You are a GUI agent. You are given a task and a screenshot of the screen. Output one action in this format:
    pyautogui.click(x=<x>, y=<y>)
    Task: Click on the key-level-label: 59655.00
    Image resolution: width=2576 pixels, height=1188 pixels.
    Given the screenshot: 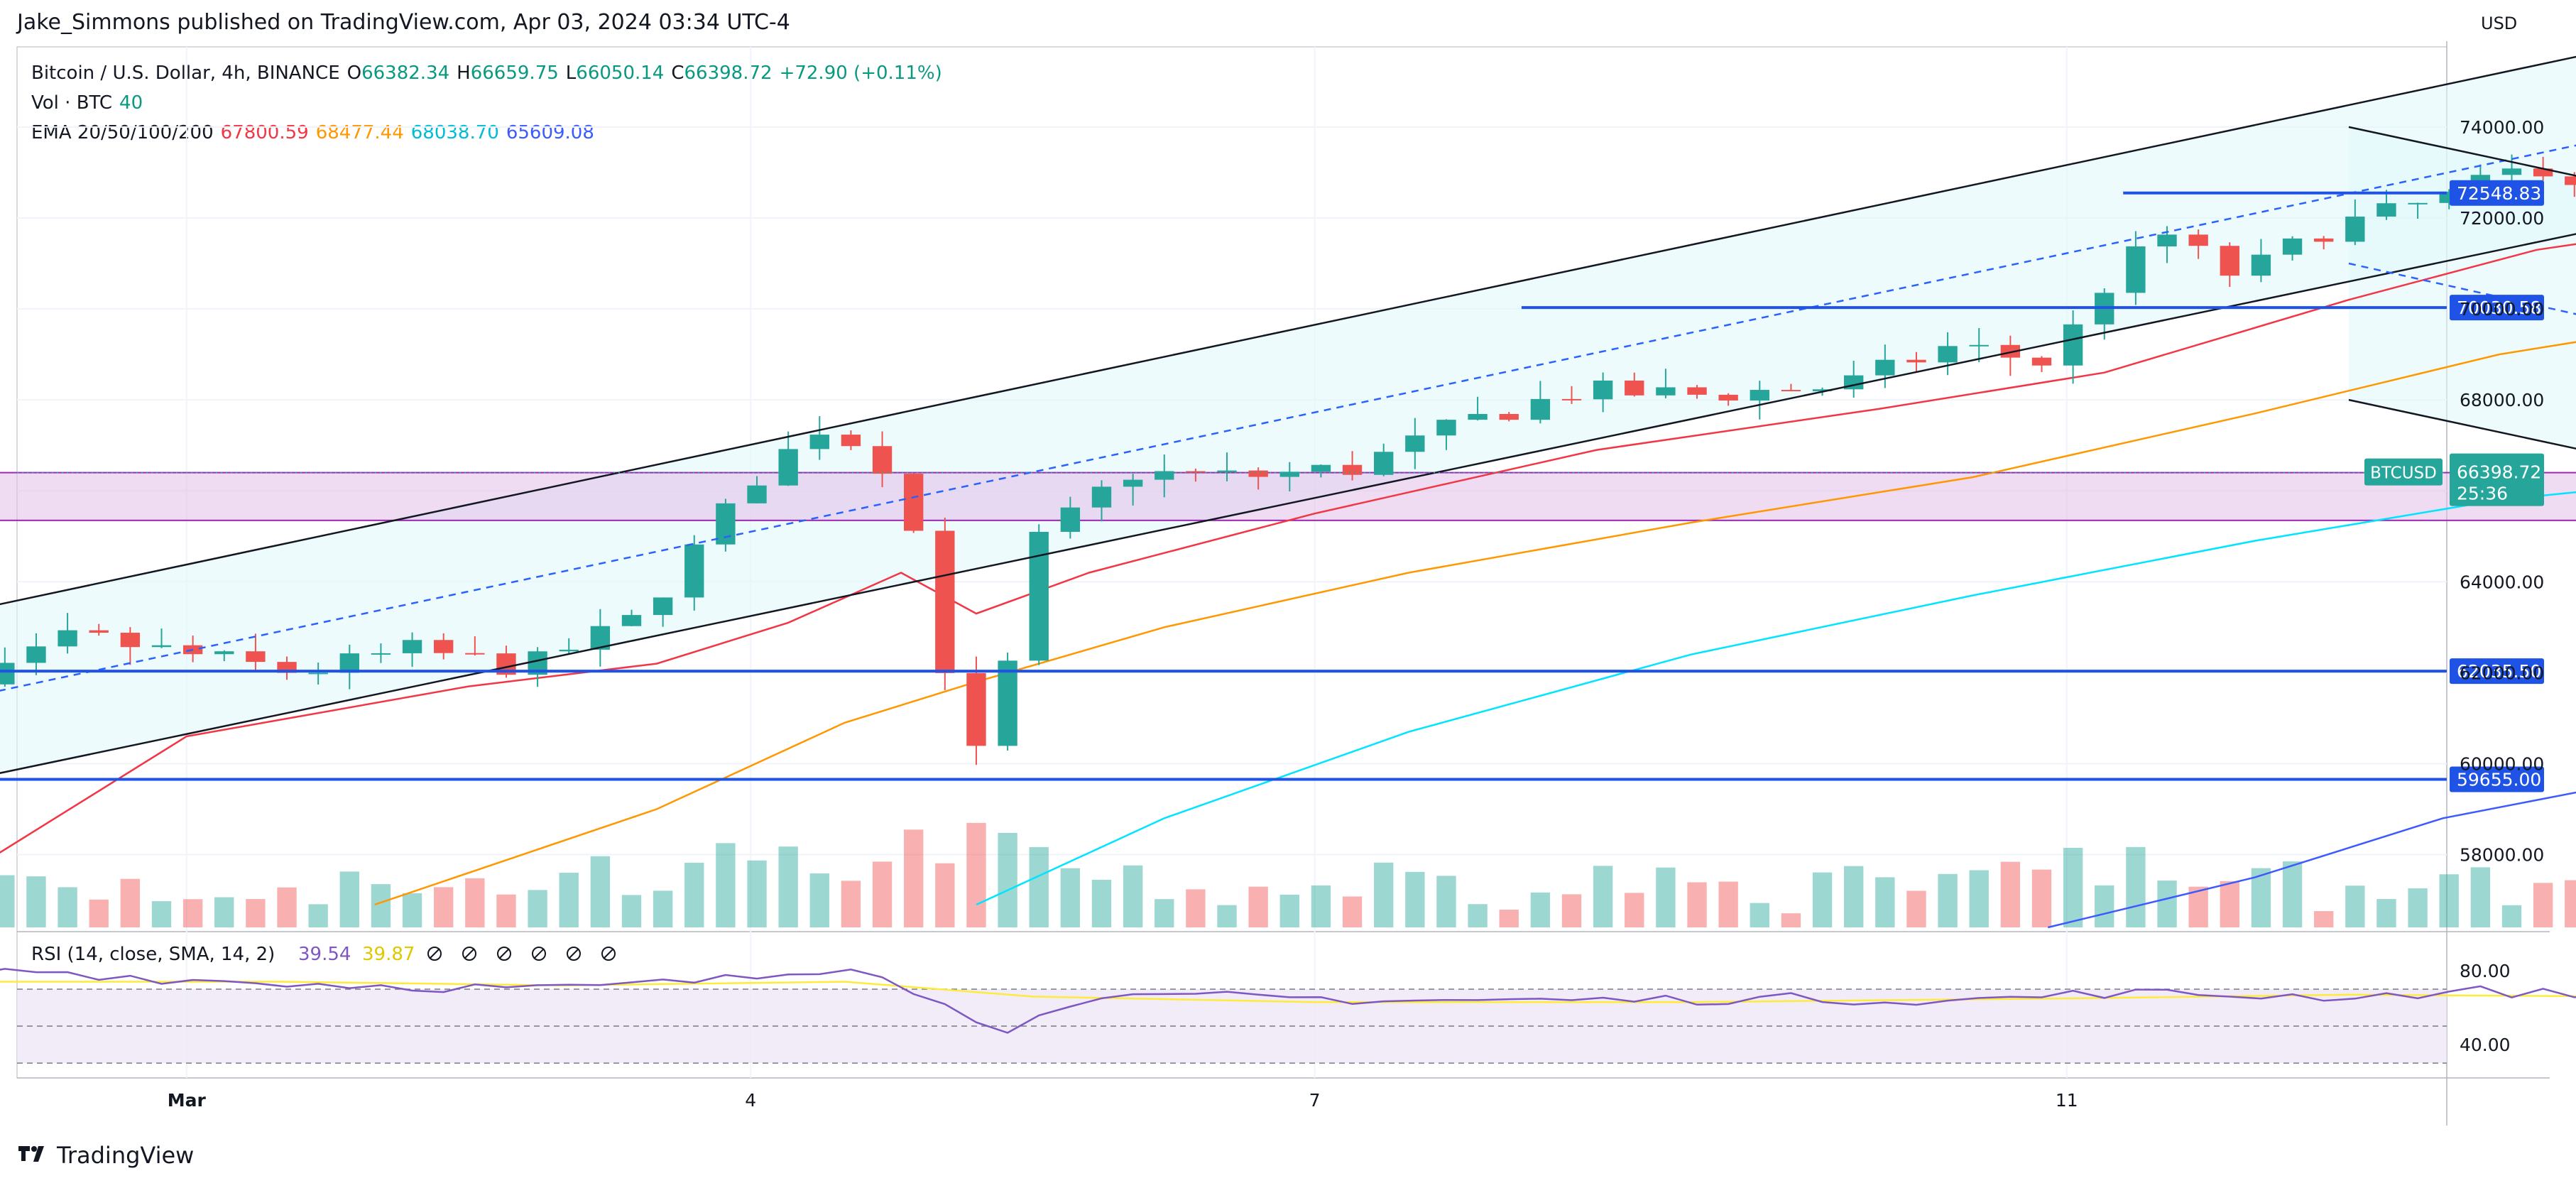 What is the action you would take?
    pyautogui.click(x=2499, y=780)
    